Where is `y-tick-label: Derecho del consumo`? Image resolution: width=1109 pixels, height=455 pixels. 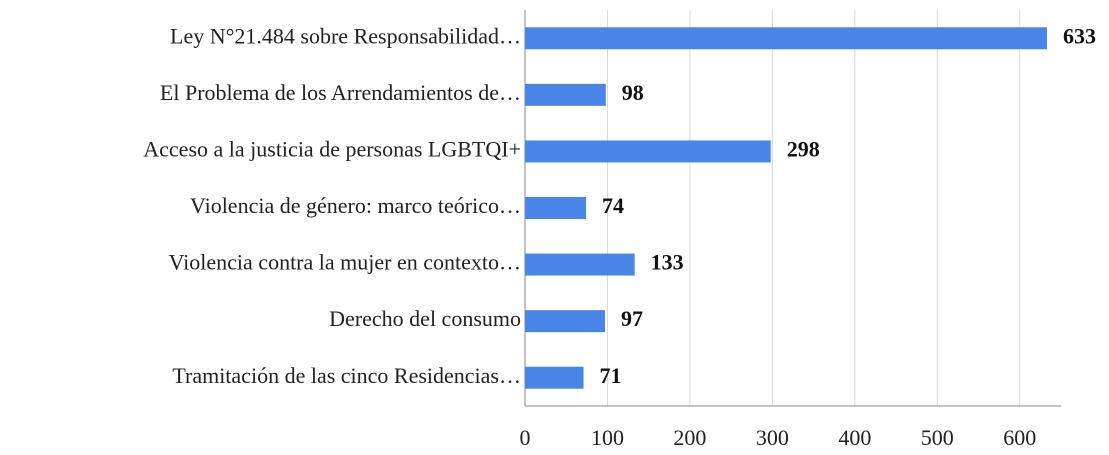 y-tick-label: Derecho del consumo is located at coordinates (425, 318).